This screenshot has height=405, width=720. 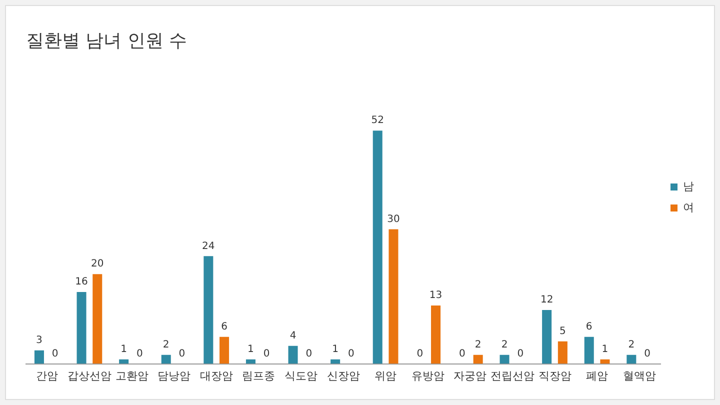 What do you see at coordinates (688, 207) in the screenshot?
I see `legend-label: 여` at bounding box center [688, 207].